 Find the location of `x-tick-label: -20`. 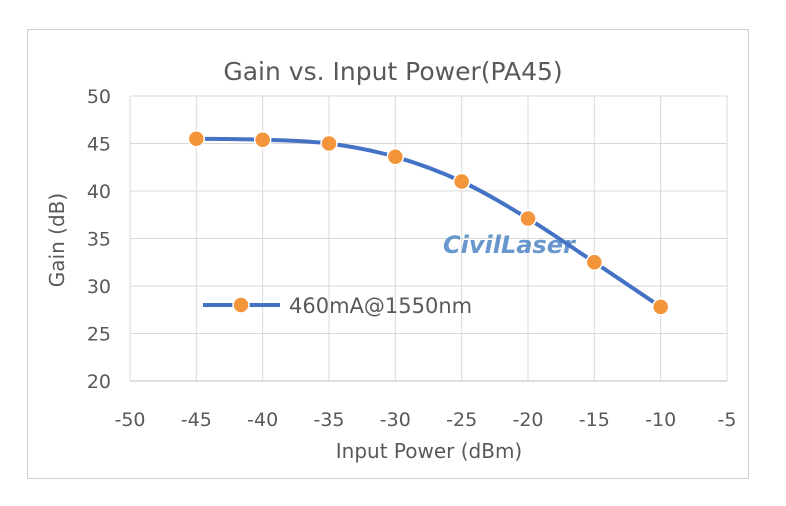

x-tick-label: -20 is located at coordinates (527, 420).